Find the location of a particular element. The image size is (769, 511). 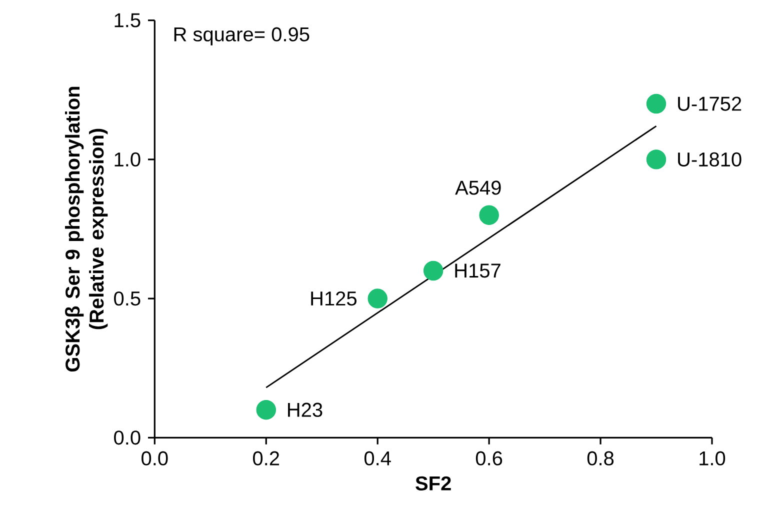

annotation: R square= 0.95 is located at coordinates (242, 36).